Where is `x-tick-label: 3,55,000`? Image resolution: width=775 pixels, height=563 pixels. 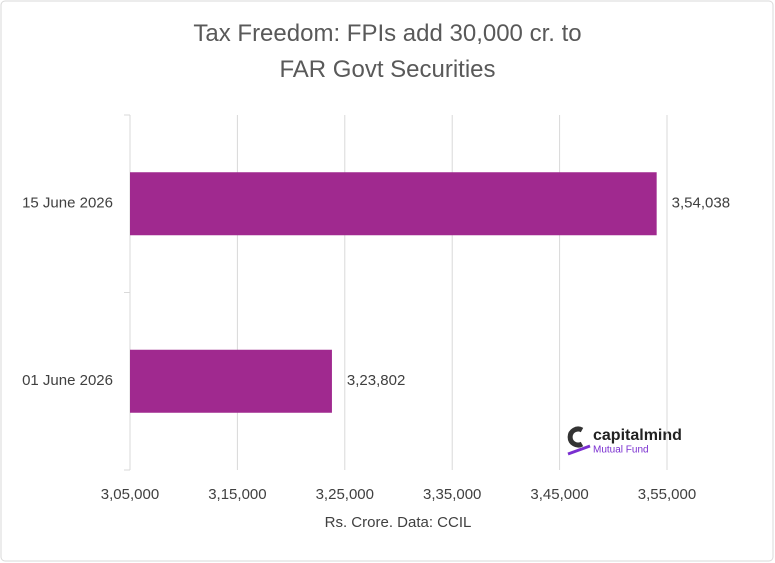 x-tick-label: 3,55,000 is located at coordinates (667, 494).